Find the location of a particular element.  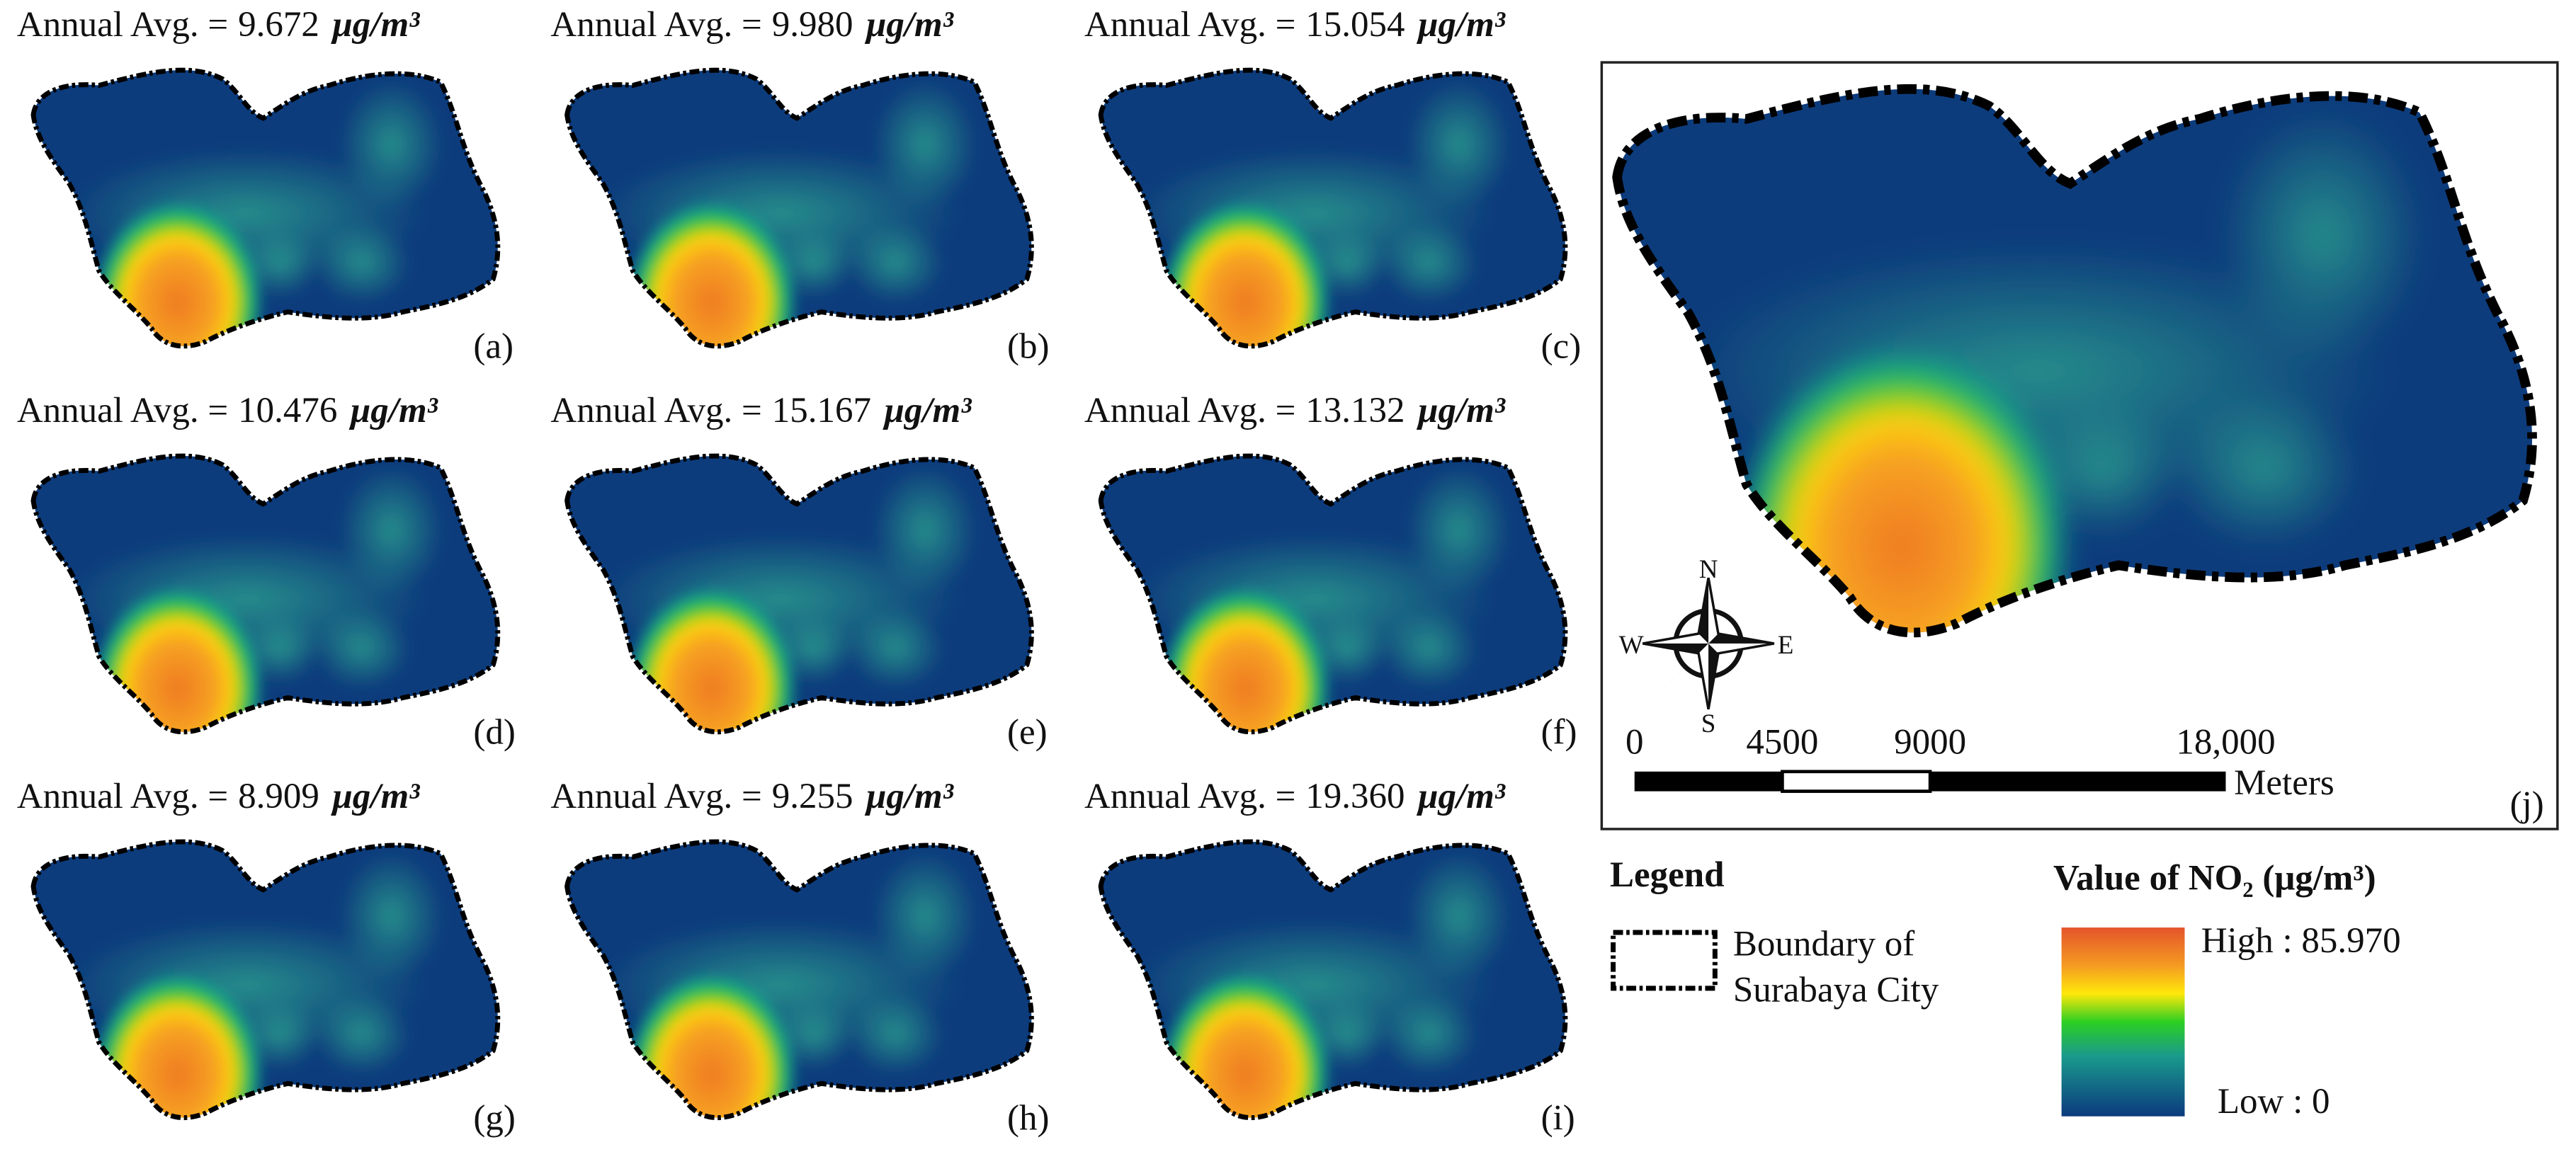

panel-title: Annual Avg. = 13.132 μg/m³ is located at coordinates (1295, 410).